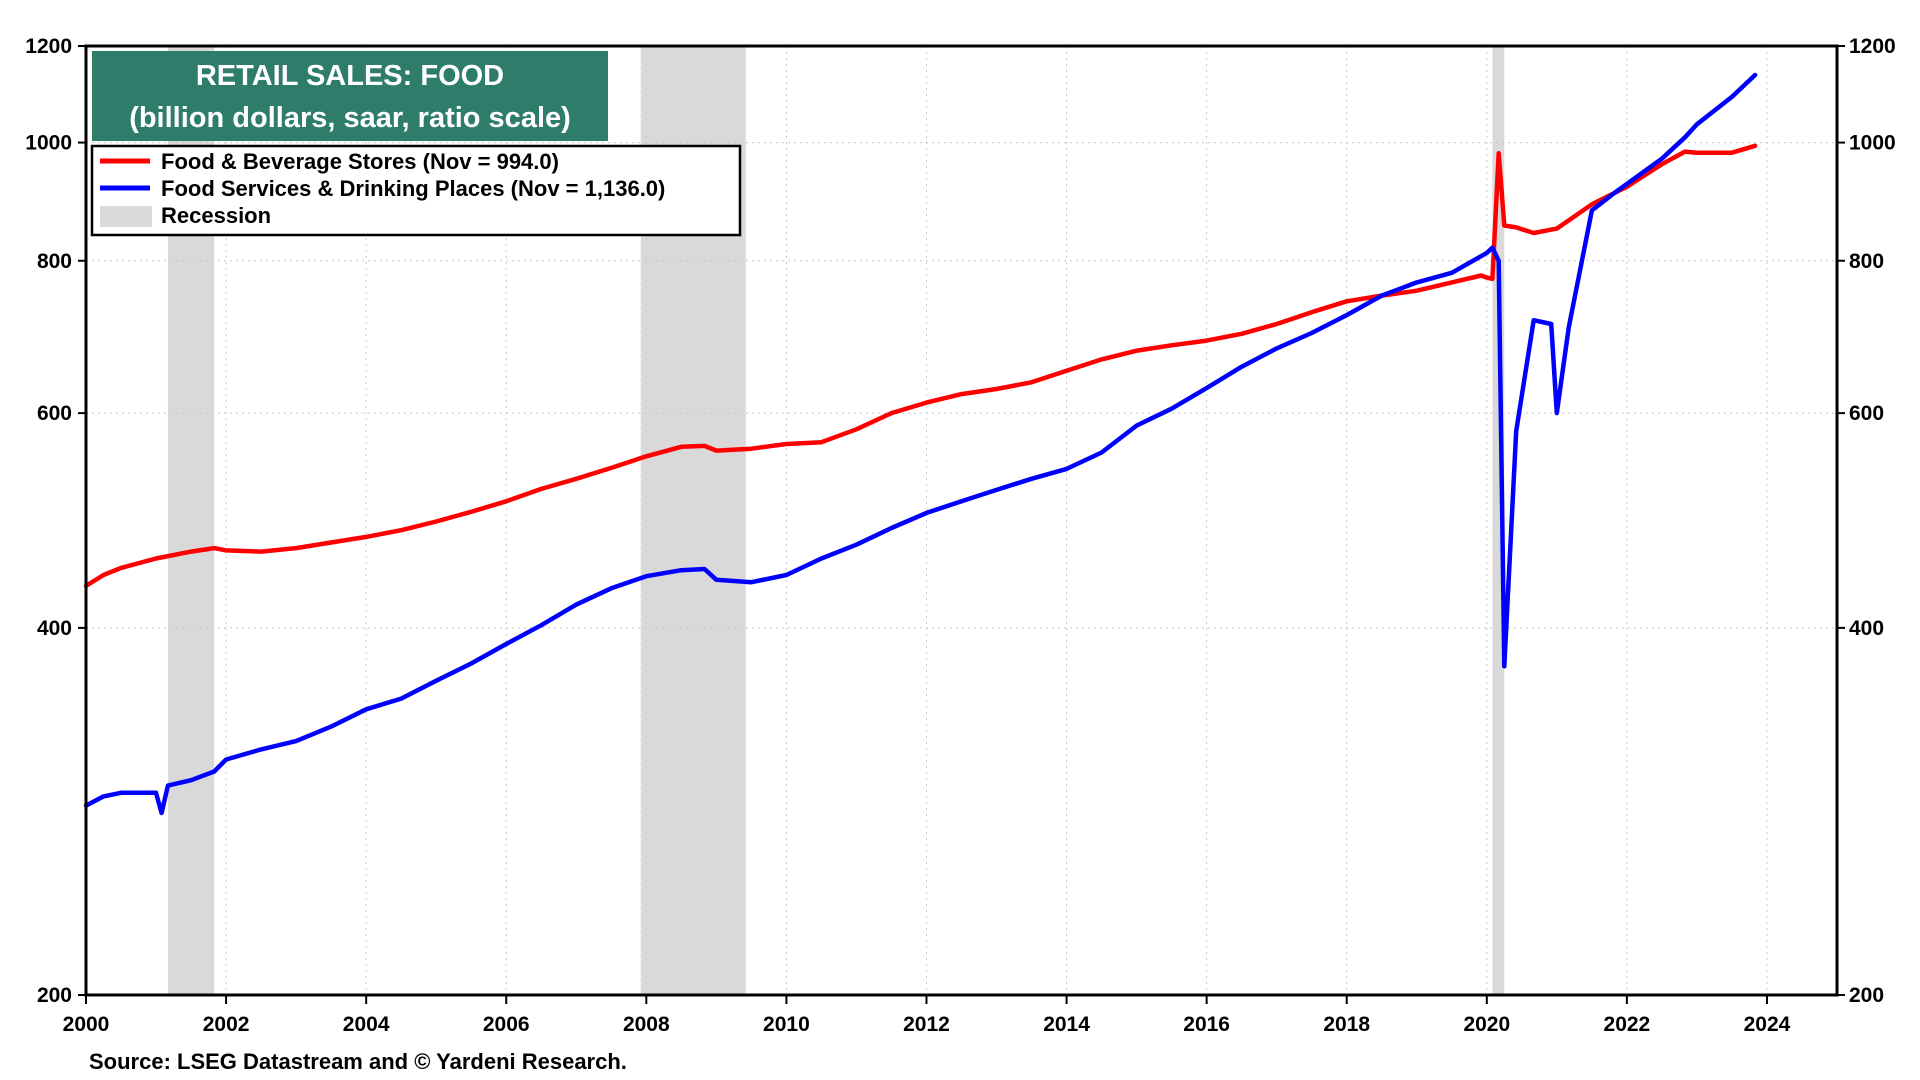 This screenshot has width=1920, height=1080. Describe the element at coordinates (926, 1024) in the screenshot. I see `x-tick-label: 2012` at that location.